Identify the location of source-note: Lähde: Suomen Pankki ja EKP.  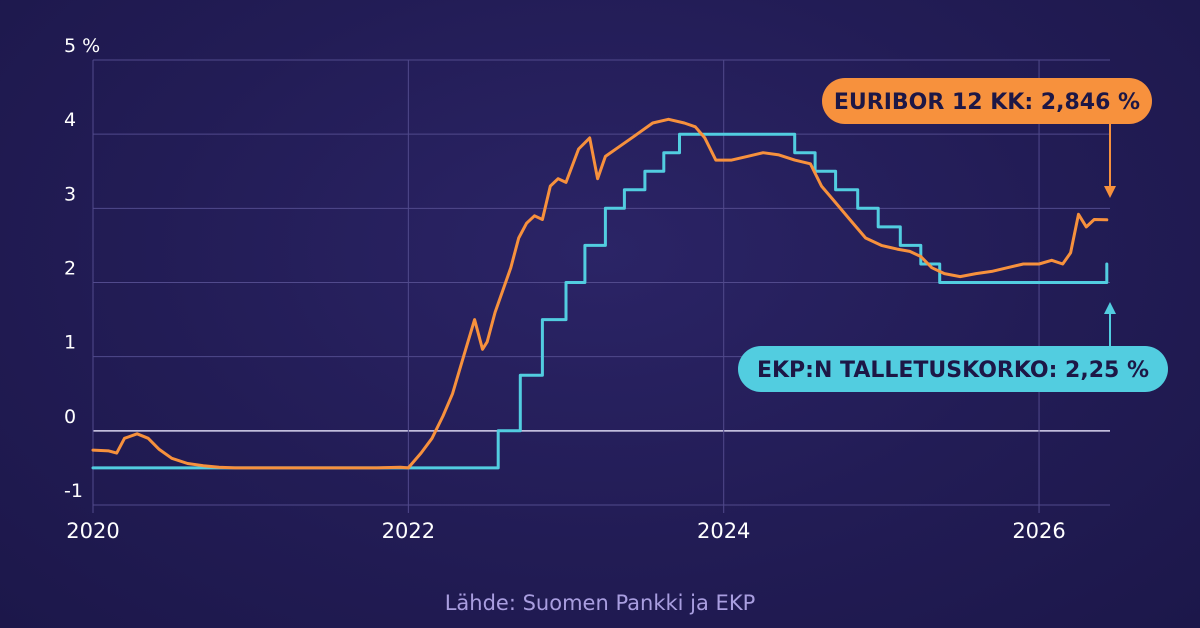
(600, 603).